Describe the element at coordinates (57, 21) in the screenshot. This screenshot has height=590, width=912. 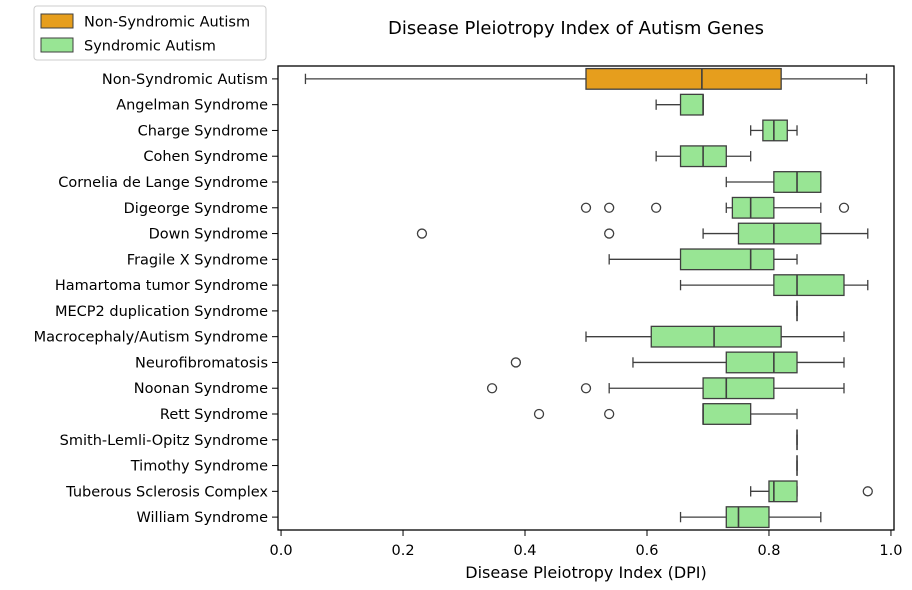
I see `legend-swatch-non-syndromic` at that location.